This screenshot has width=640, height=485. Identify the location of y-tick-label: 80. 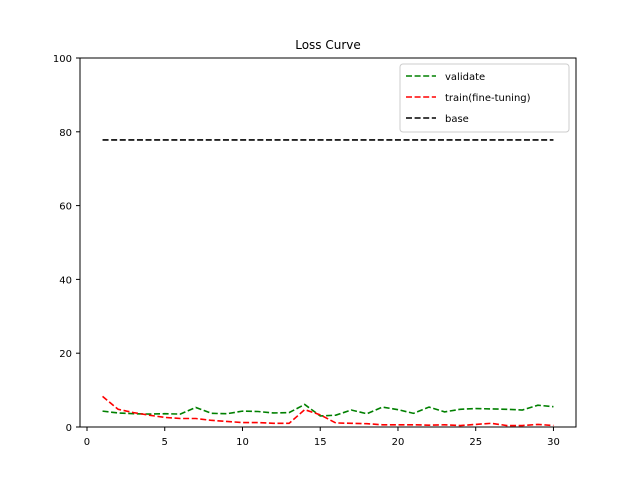
(65, 133).